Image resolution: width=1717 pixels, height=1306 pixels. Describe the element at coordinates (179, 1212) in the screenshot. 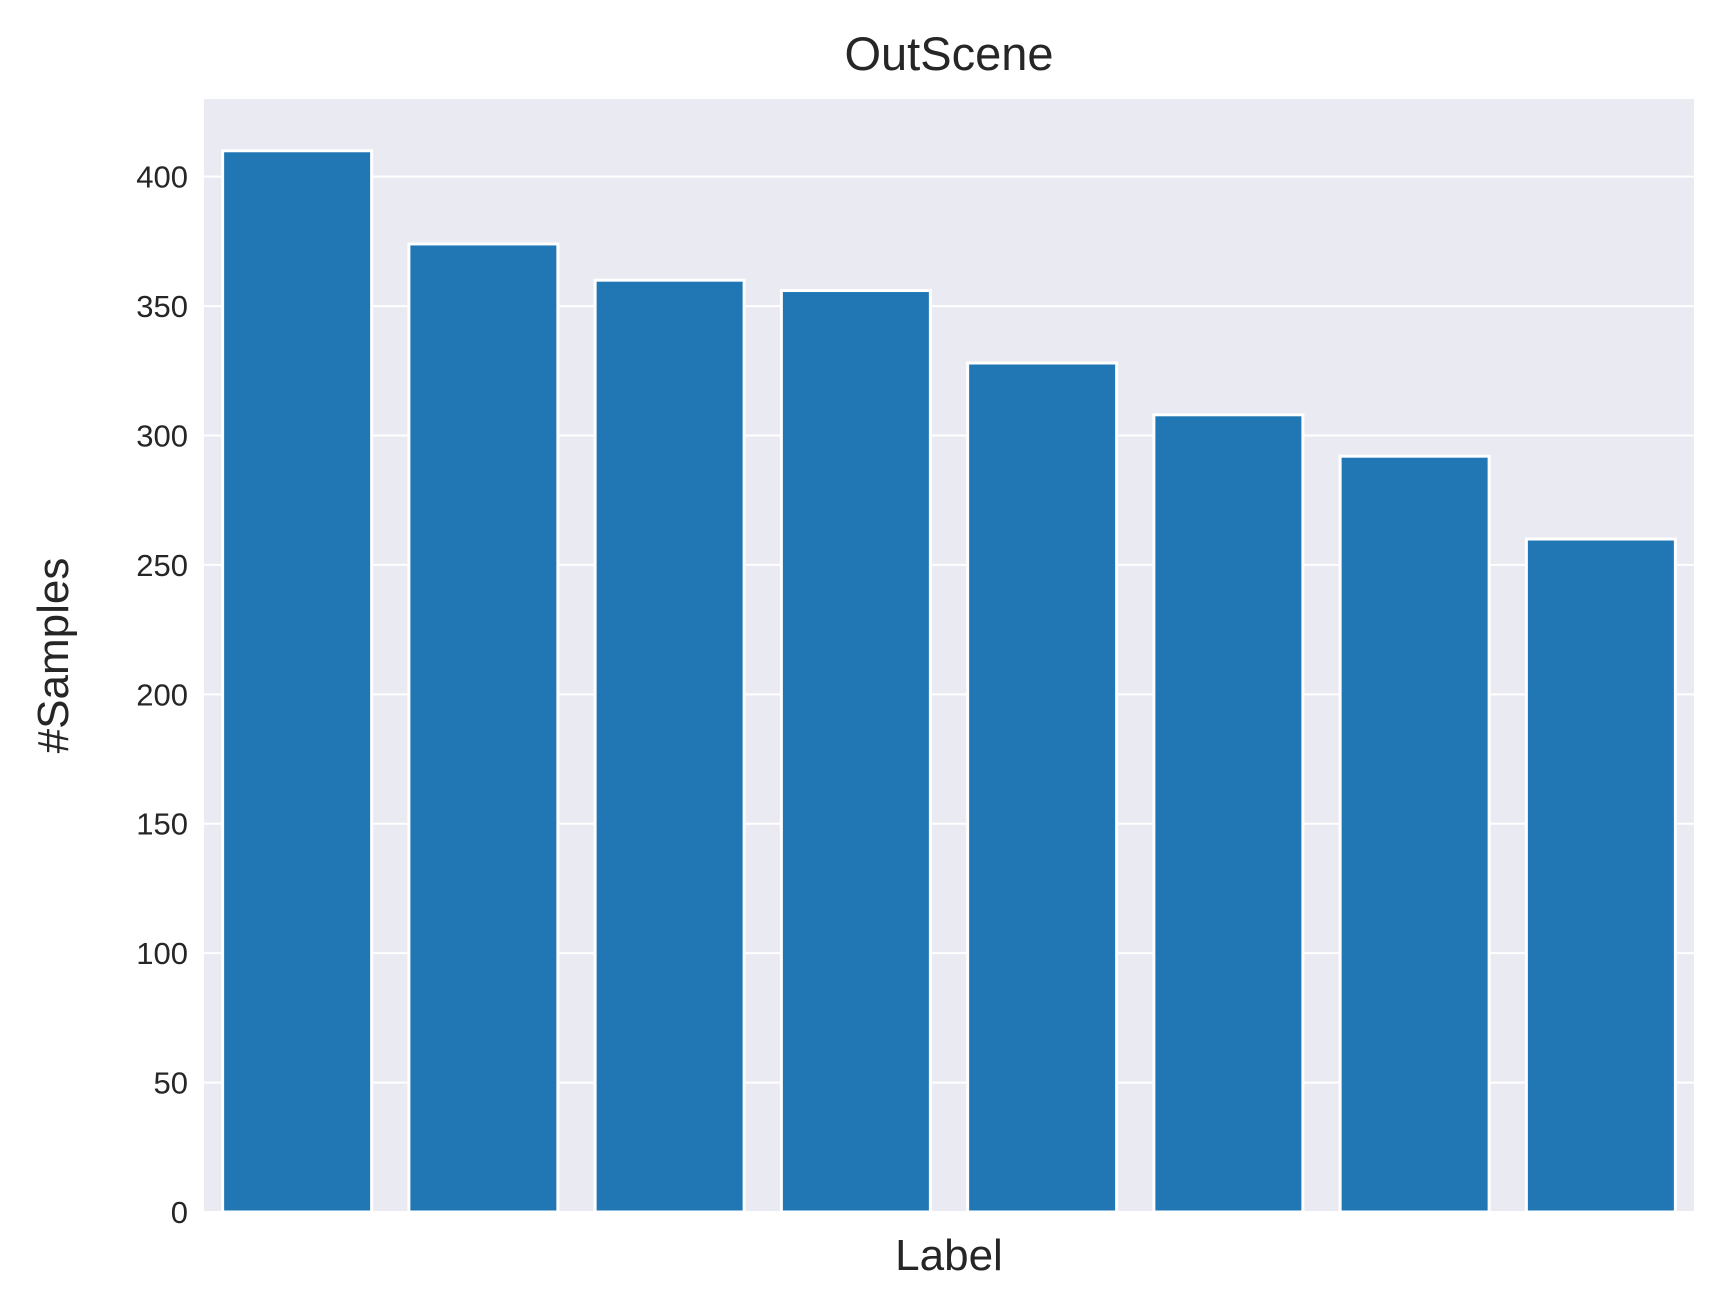

I see `y-tick-label: 0` at that location.